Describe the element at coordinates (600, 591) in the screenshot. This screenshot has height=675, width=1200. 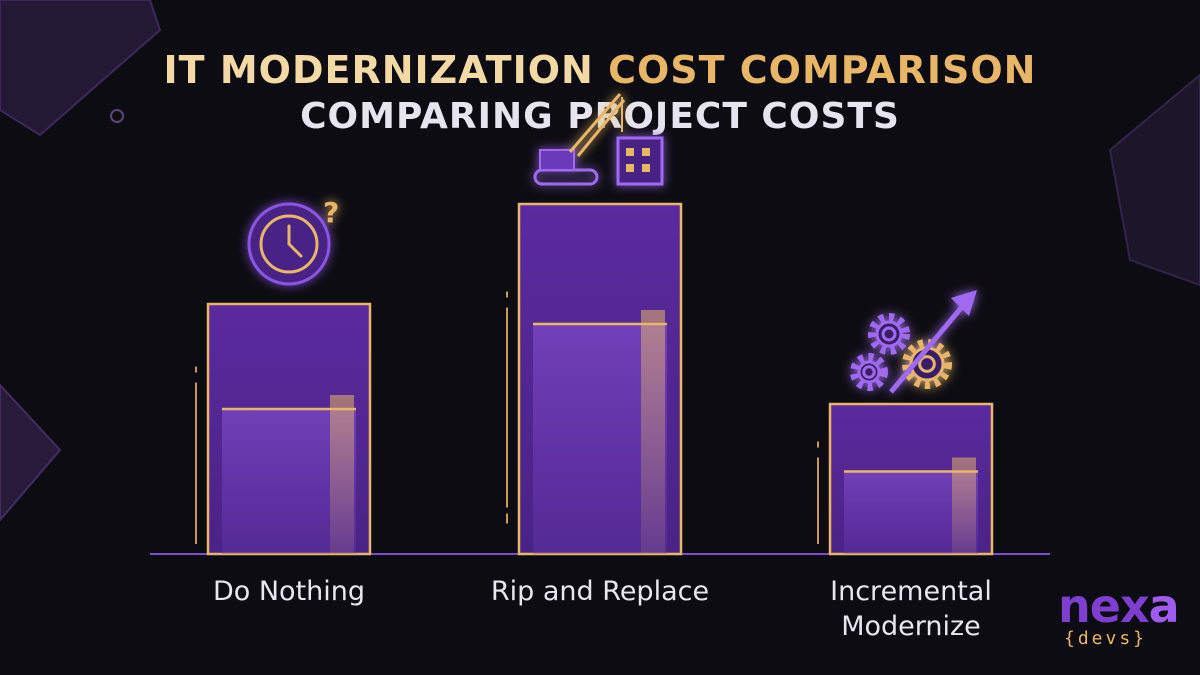
I see `category-label: Rip and Replace` at that location.